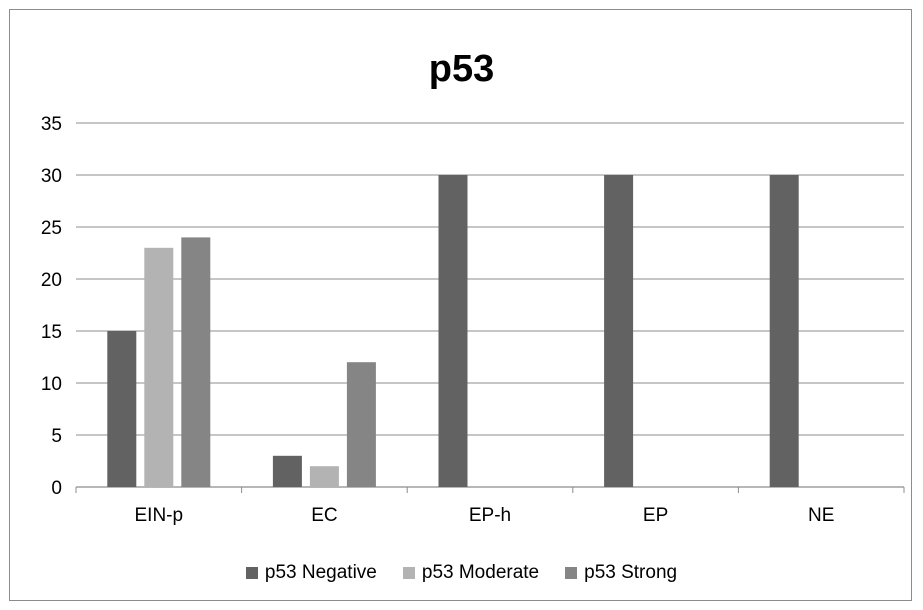  I want to click on y-tick-label: 10, so click(51, 384).